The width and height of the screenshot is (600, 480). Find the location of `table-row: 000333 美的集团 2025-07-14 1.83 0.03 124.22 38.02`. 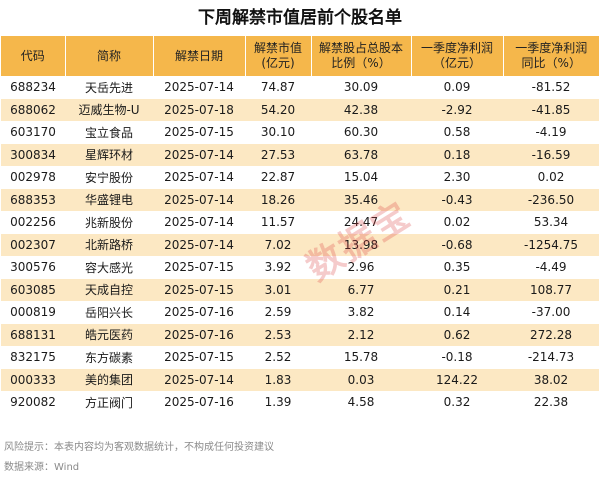

table-row: 000333 美的集团 2025-07-14 1.83 0.03 124.22 38.02 is located at coordinates (300, 379).